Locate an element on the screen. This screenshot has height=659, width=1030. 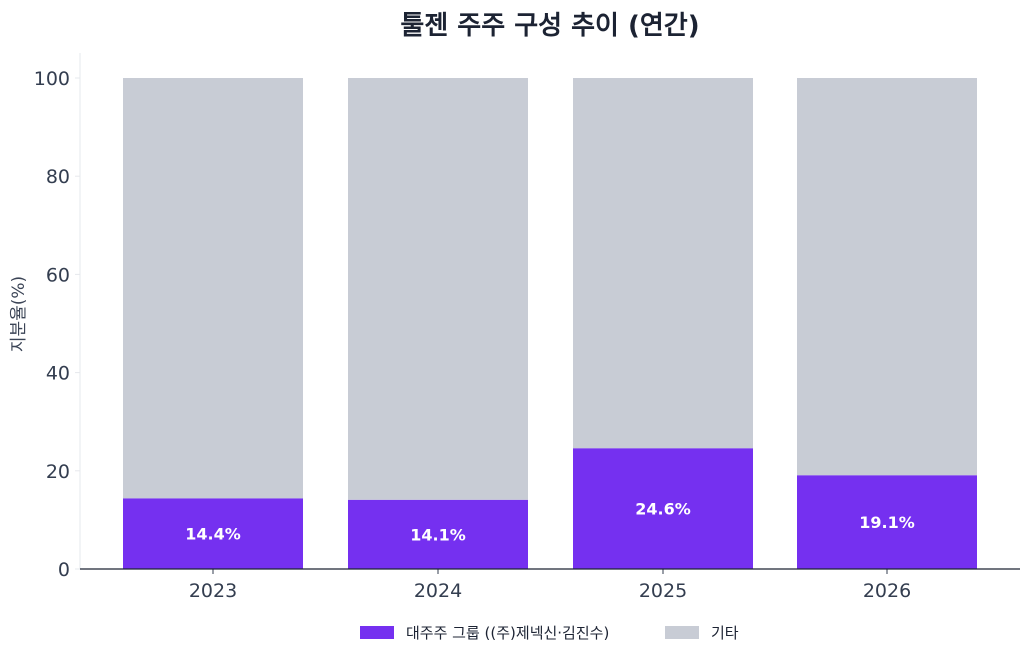
chart-title: 툴젠 주주 구성 추이 (연간) is located at coordinates (549, 26).